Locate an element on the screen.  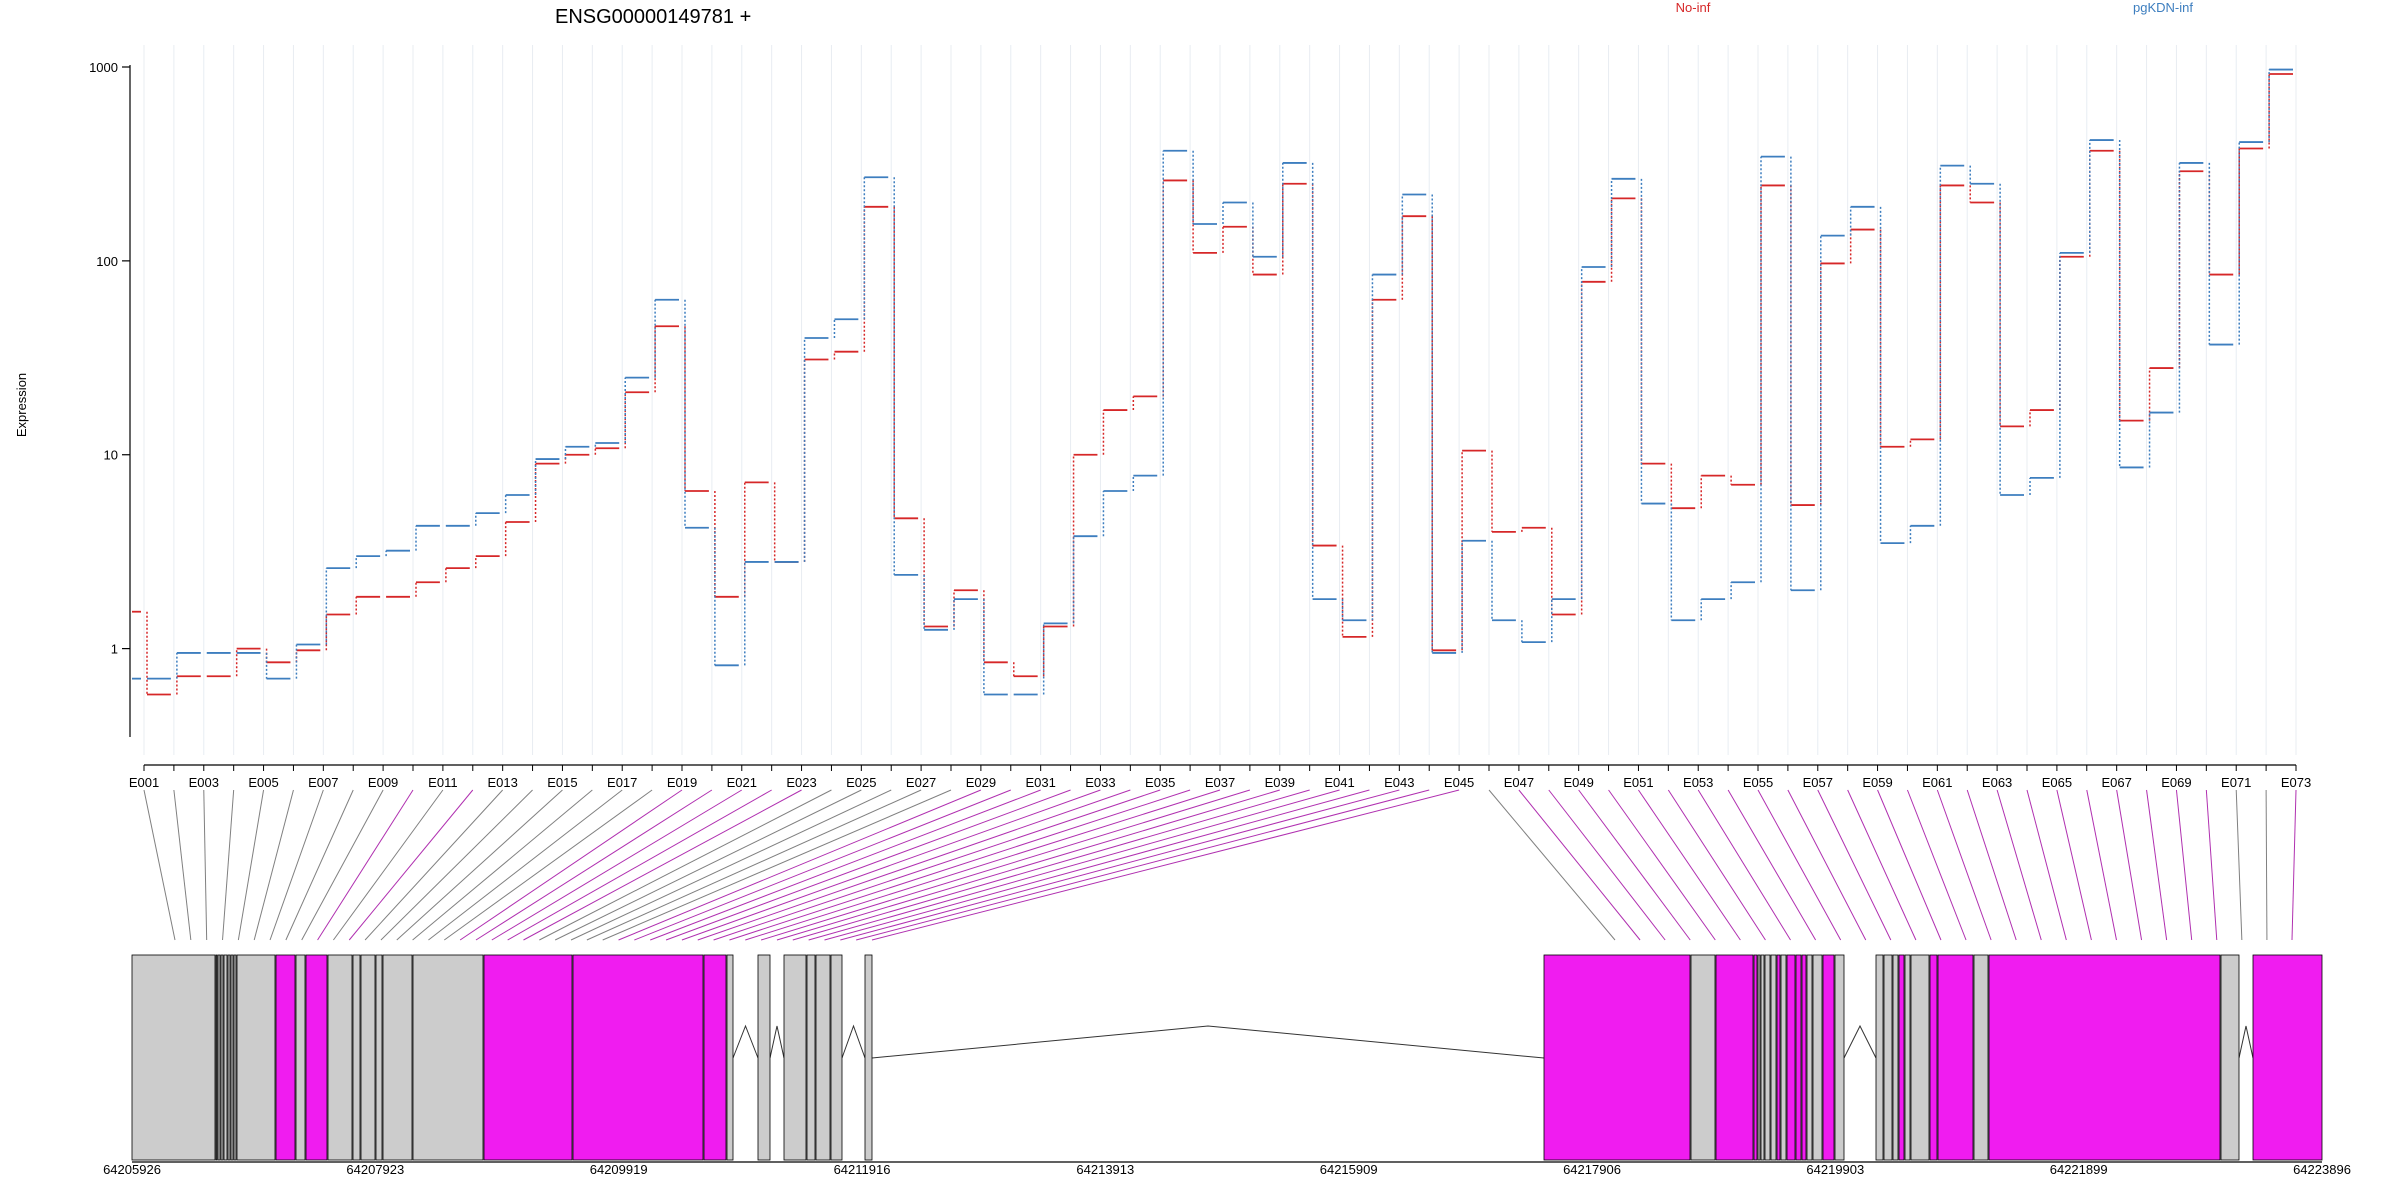
legend-entry-pgkdn-inf: pgKDN-inf is located at coordinates (2163, 7).